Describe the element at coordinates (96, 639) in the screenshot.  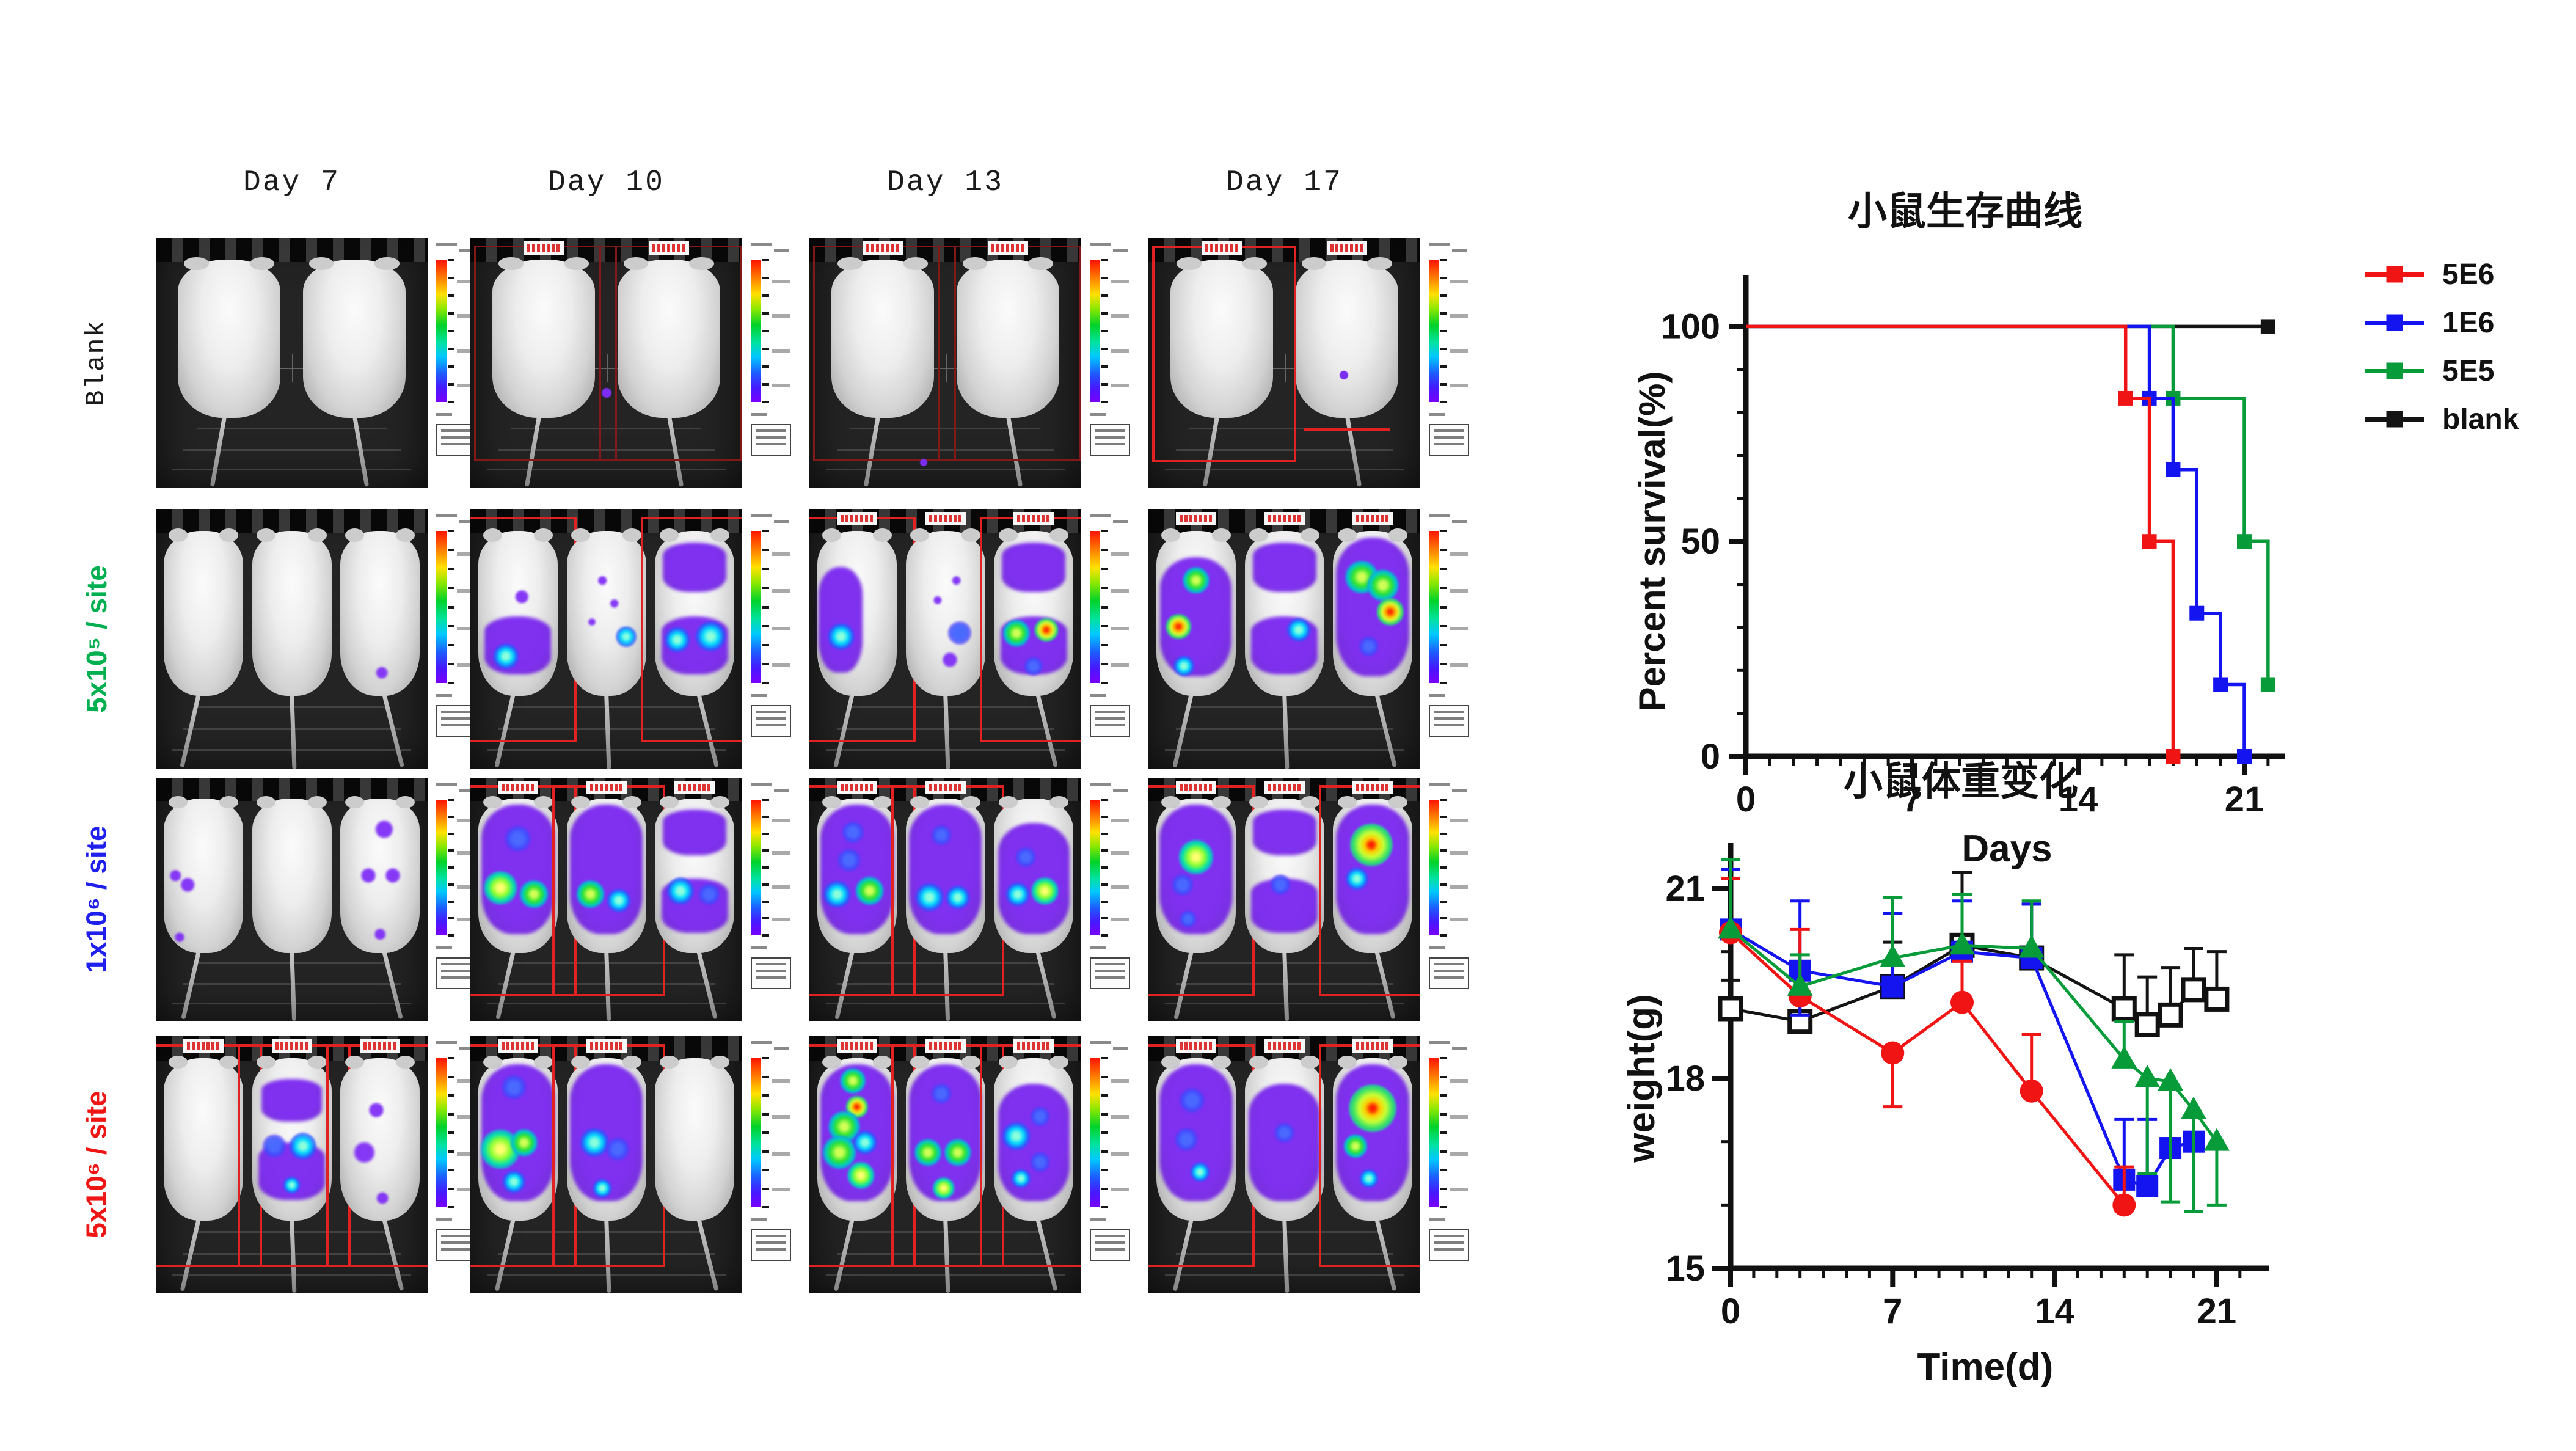
I see `row-label: 5x10⁵ / site` at that location.